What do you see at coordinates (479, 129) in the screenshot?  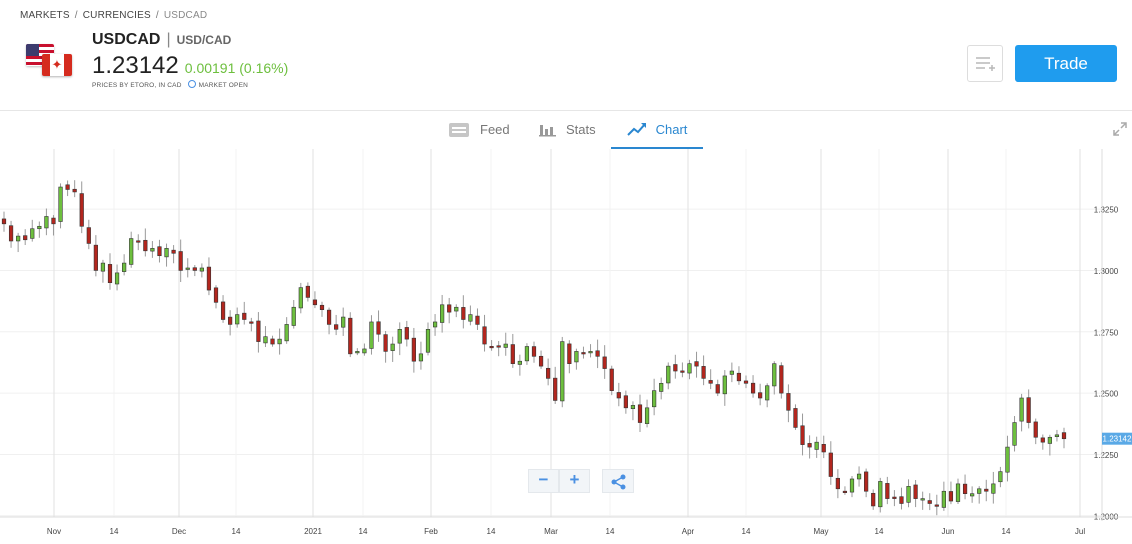 I see `tab-feed: Feed` at bounding box center [479, 129].